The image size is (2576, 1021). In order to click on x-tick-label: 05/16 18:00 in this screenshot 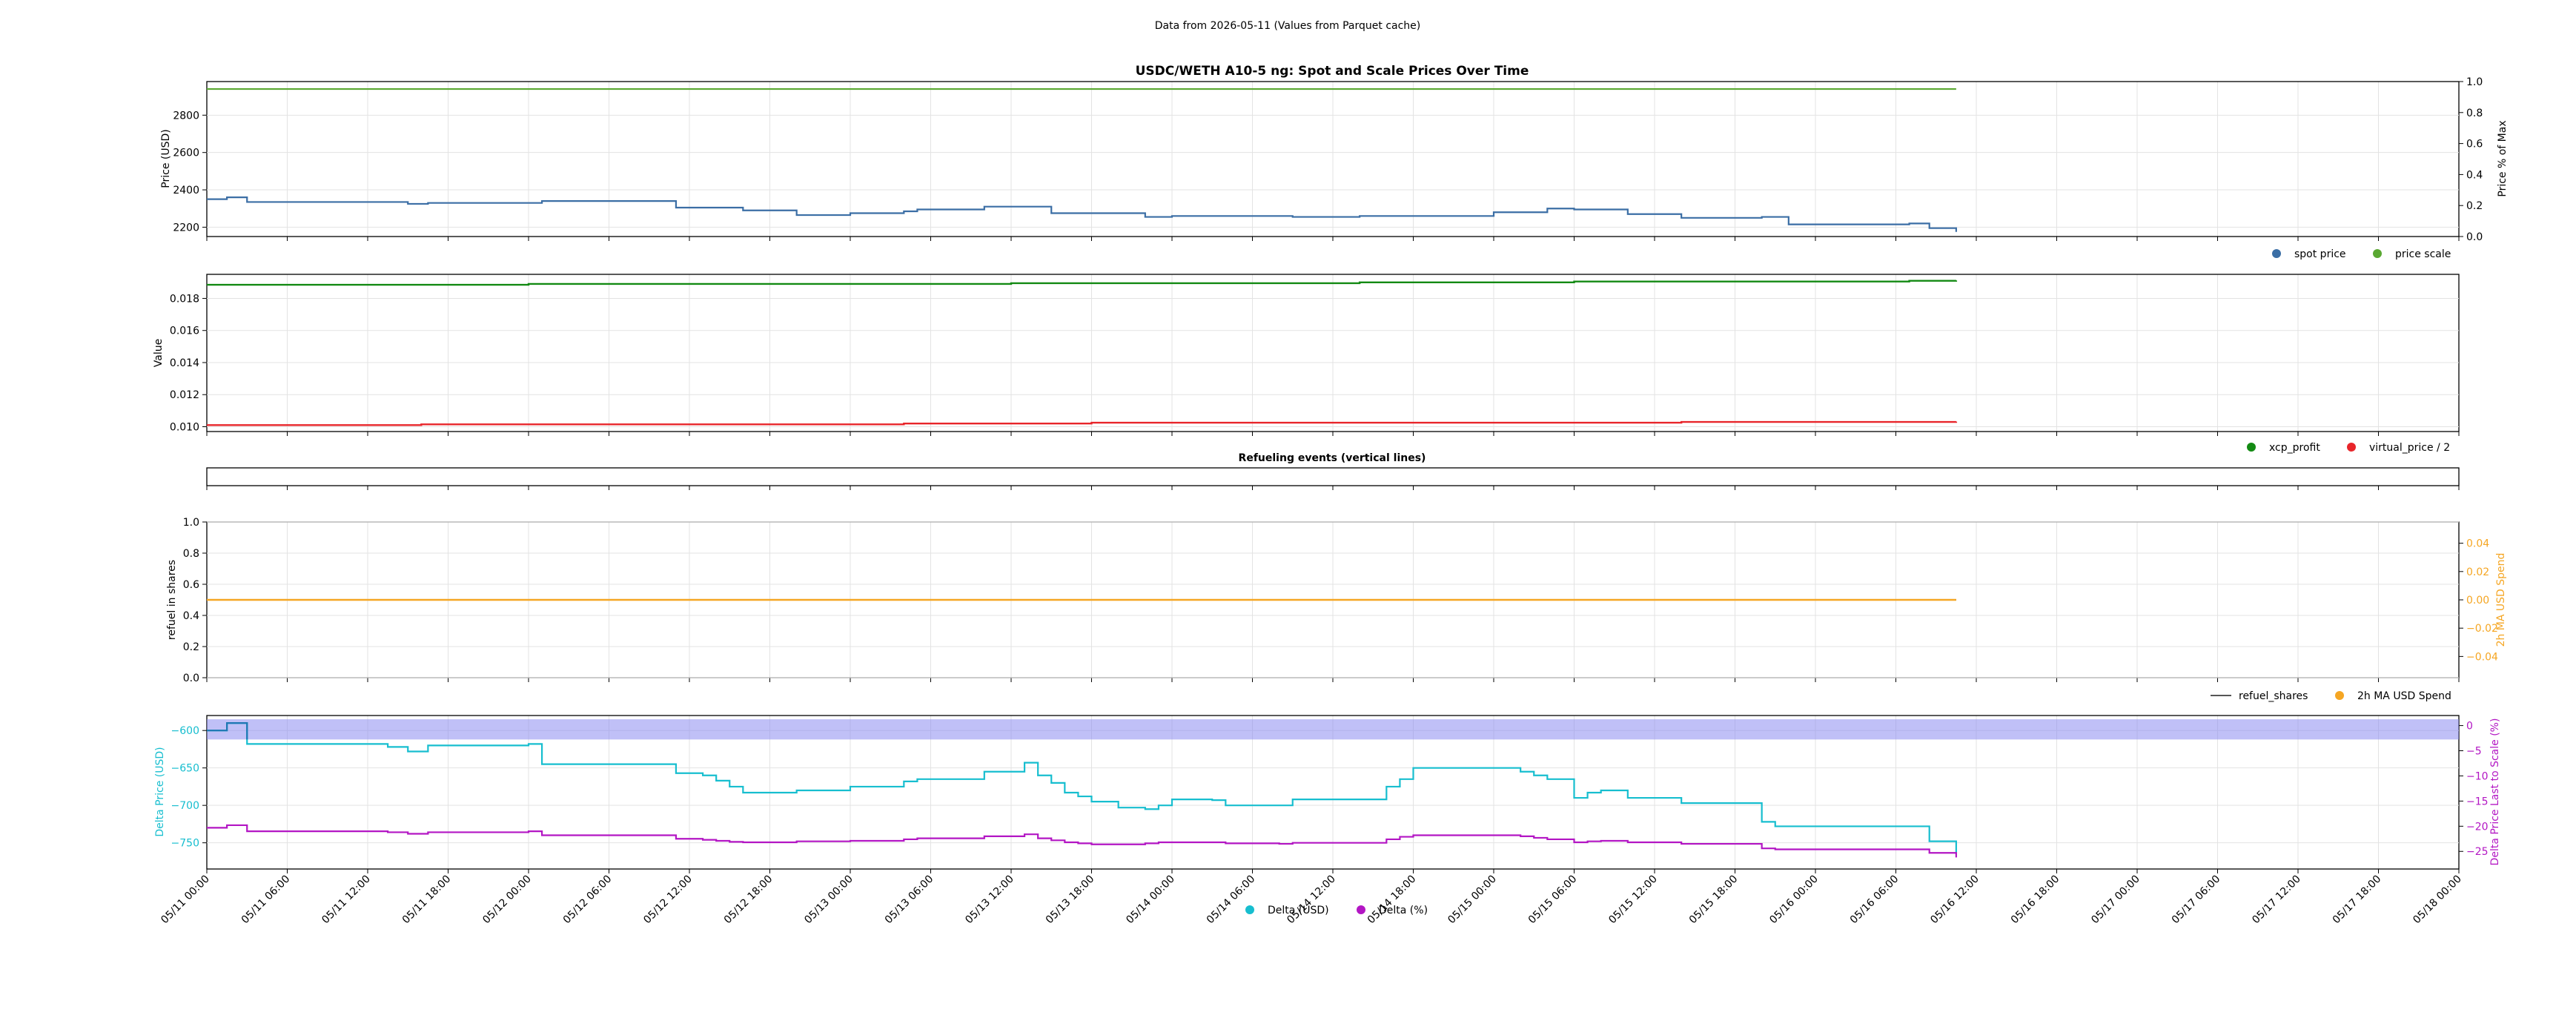, I will do `click(2035, 900)`.